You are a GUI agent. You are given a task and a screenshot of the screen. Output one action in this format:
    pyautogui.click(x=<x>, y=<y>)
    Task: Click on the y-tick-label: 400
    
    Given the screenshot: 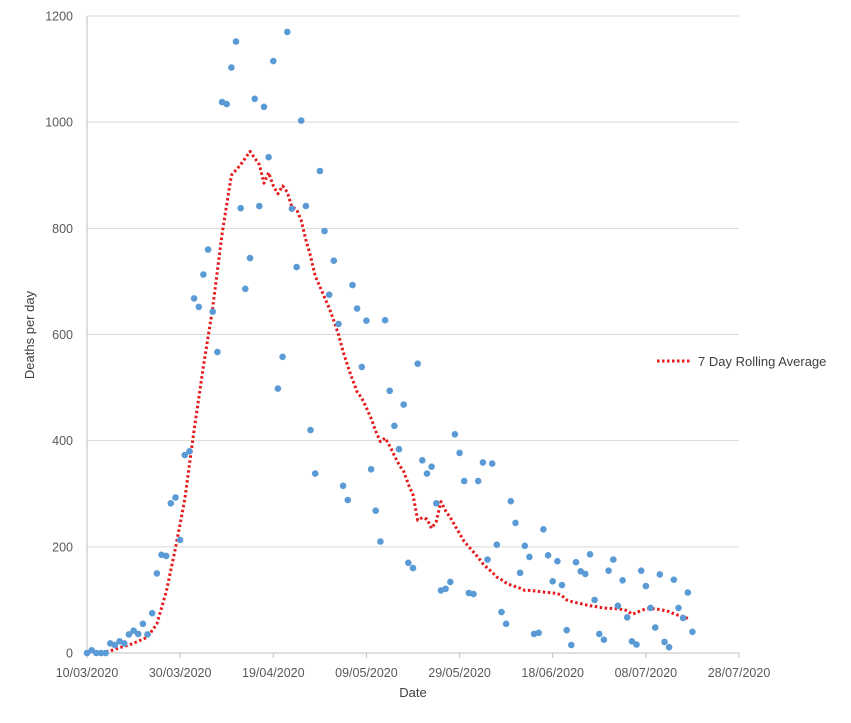 What is the action you would take?
    pyautogui.click(x=62, y=441)
    